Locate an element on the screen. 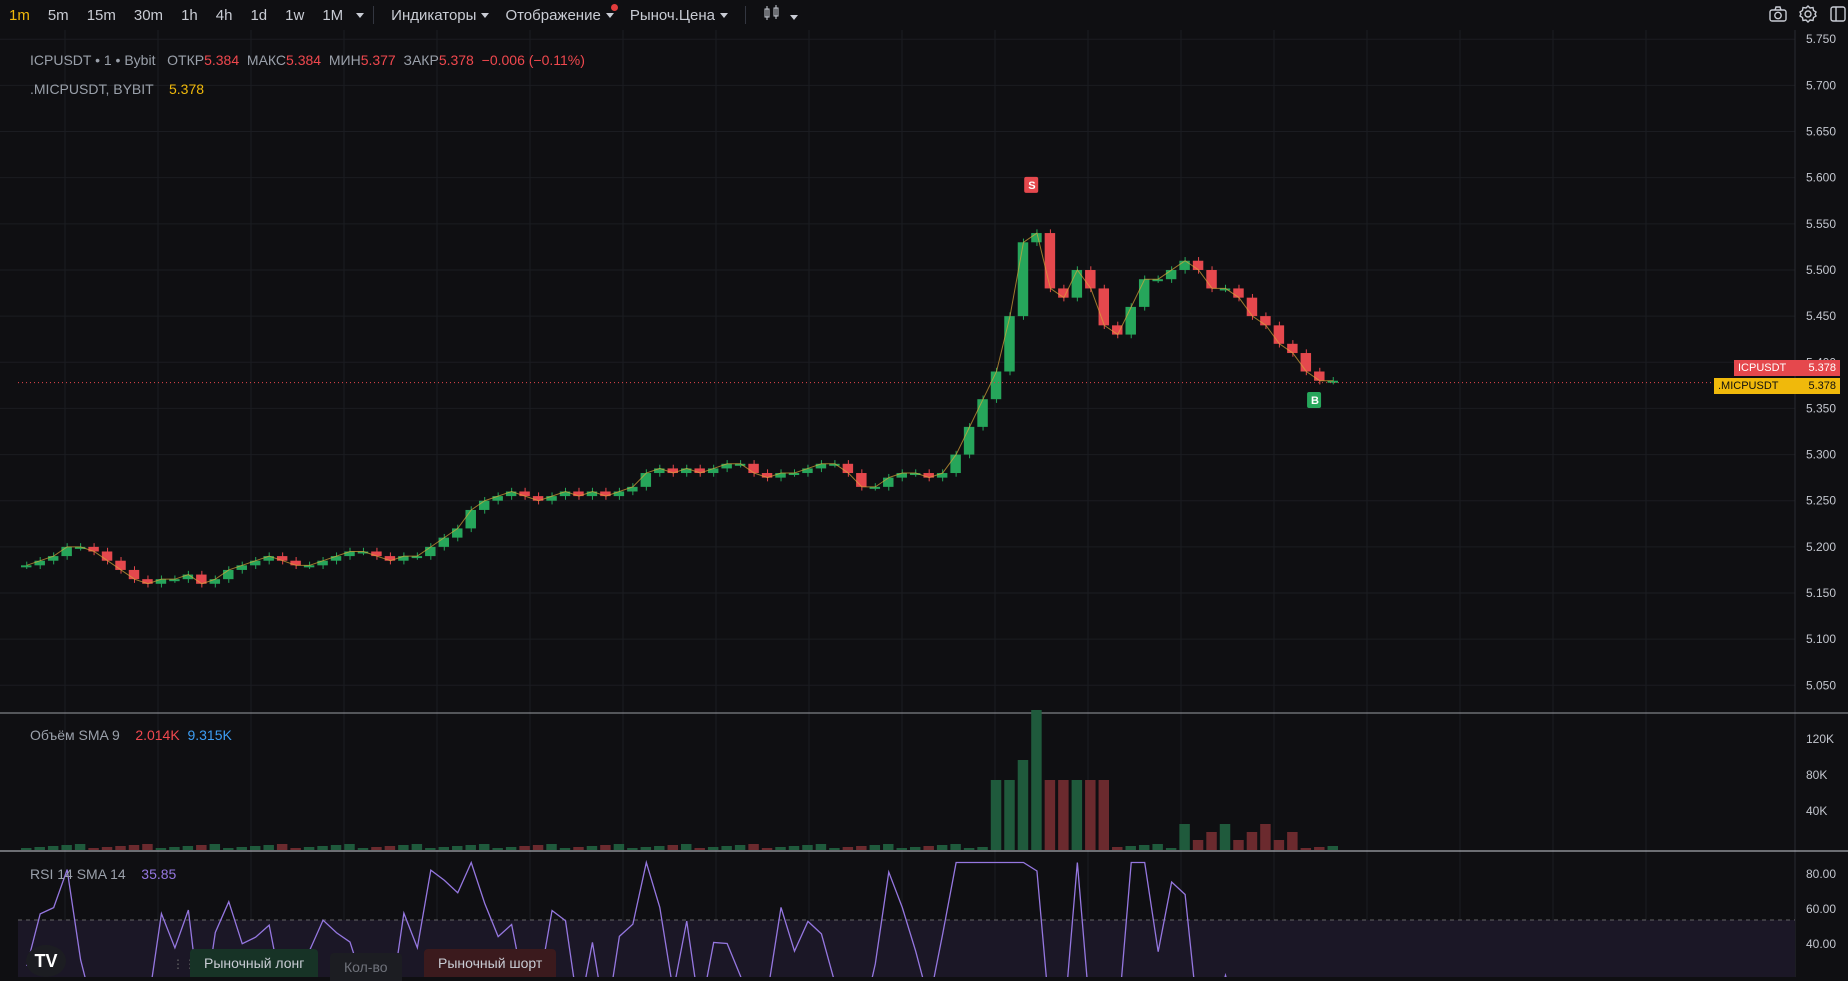 The image size is (1848, 981). timeframe-1M: 1M is located at coordinates (333, 15).